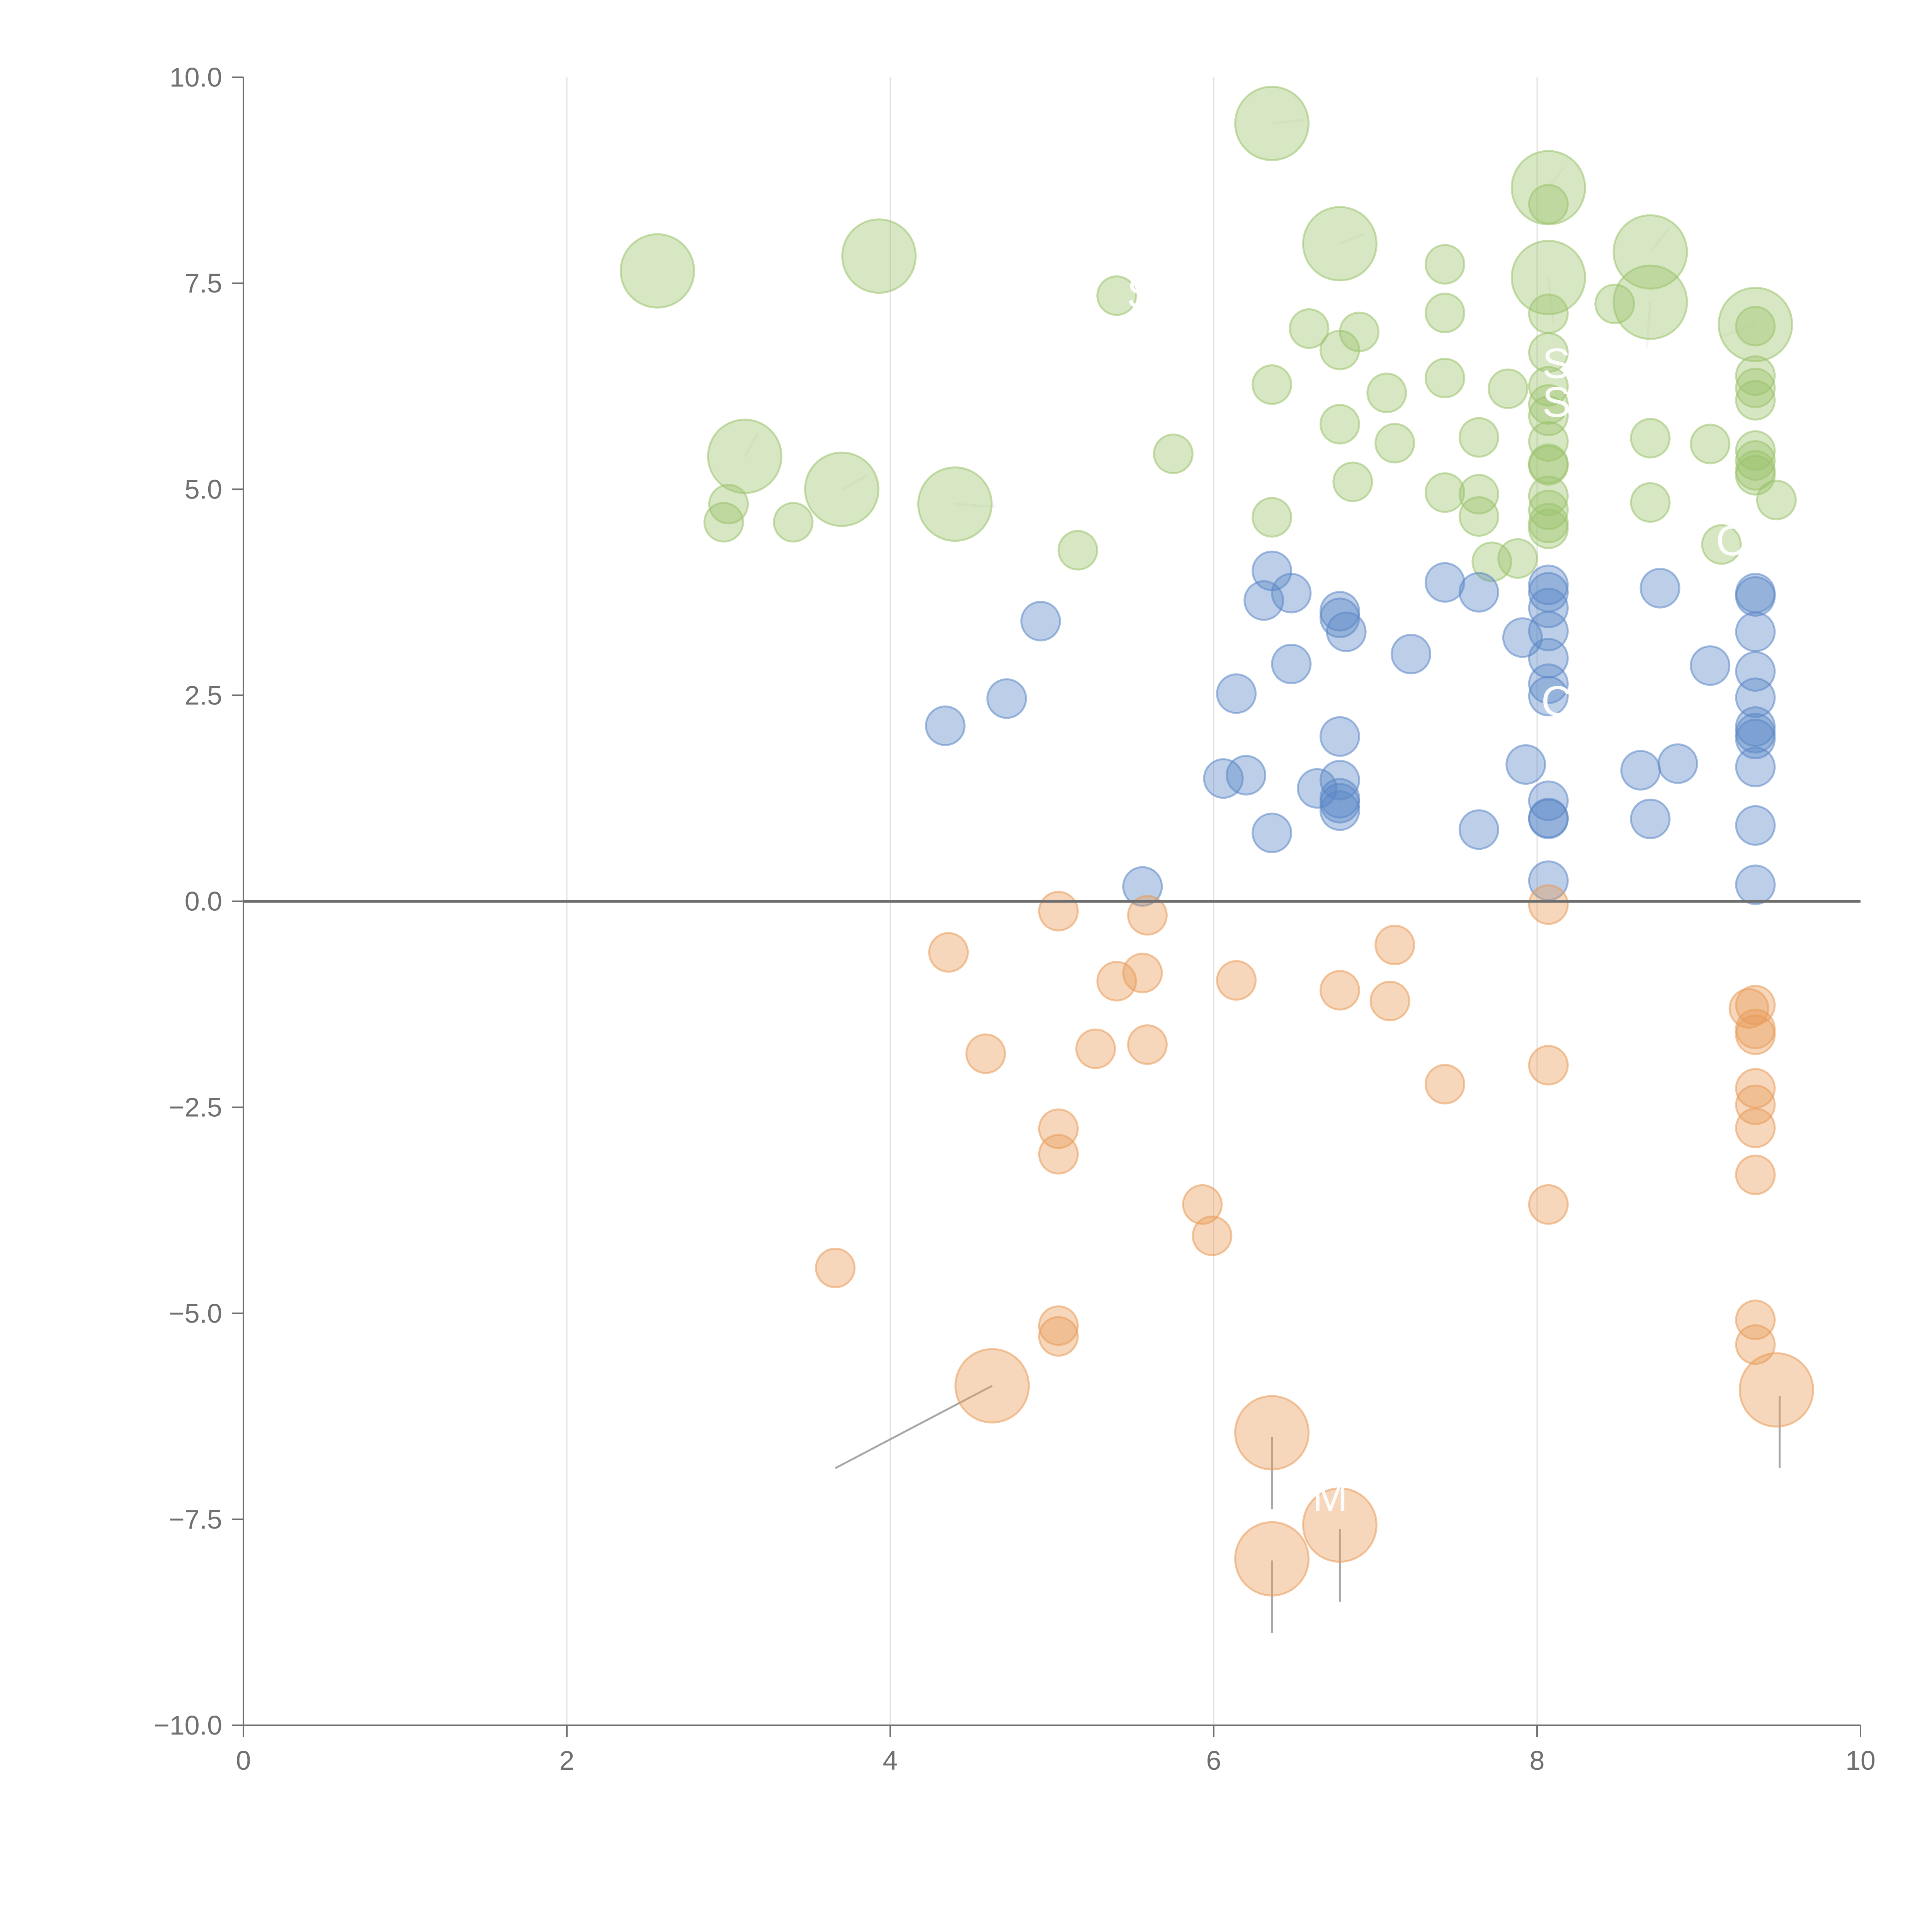 This screenshot has height=1932, width=1932. Describe the element at coordinates (204, 695) in the screenshot. I see `y-tick-label: 2.5` at that location.